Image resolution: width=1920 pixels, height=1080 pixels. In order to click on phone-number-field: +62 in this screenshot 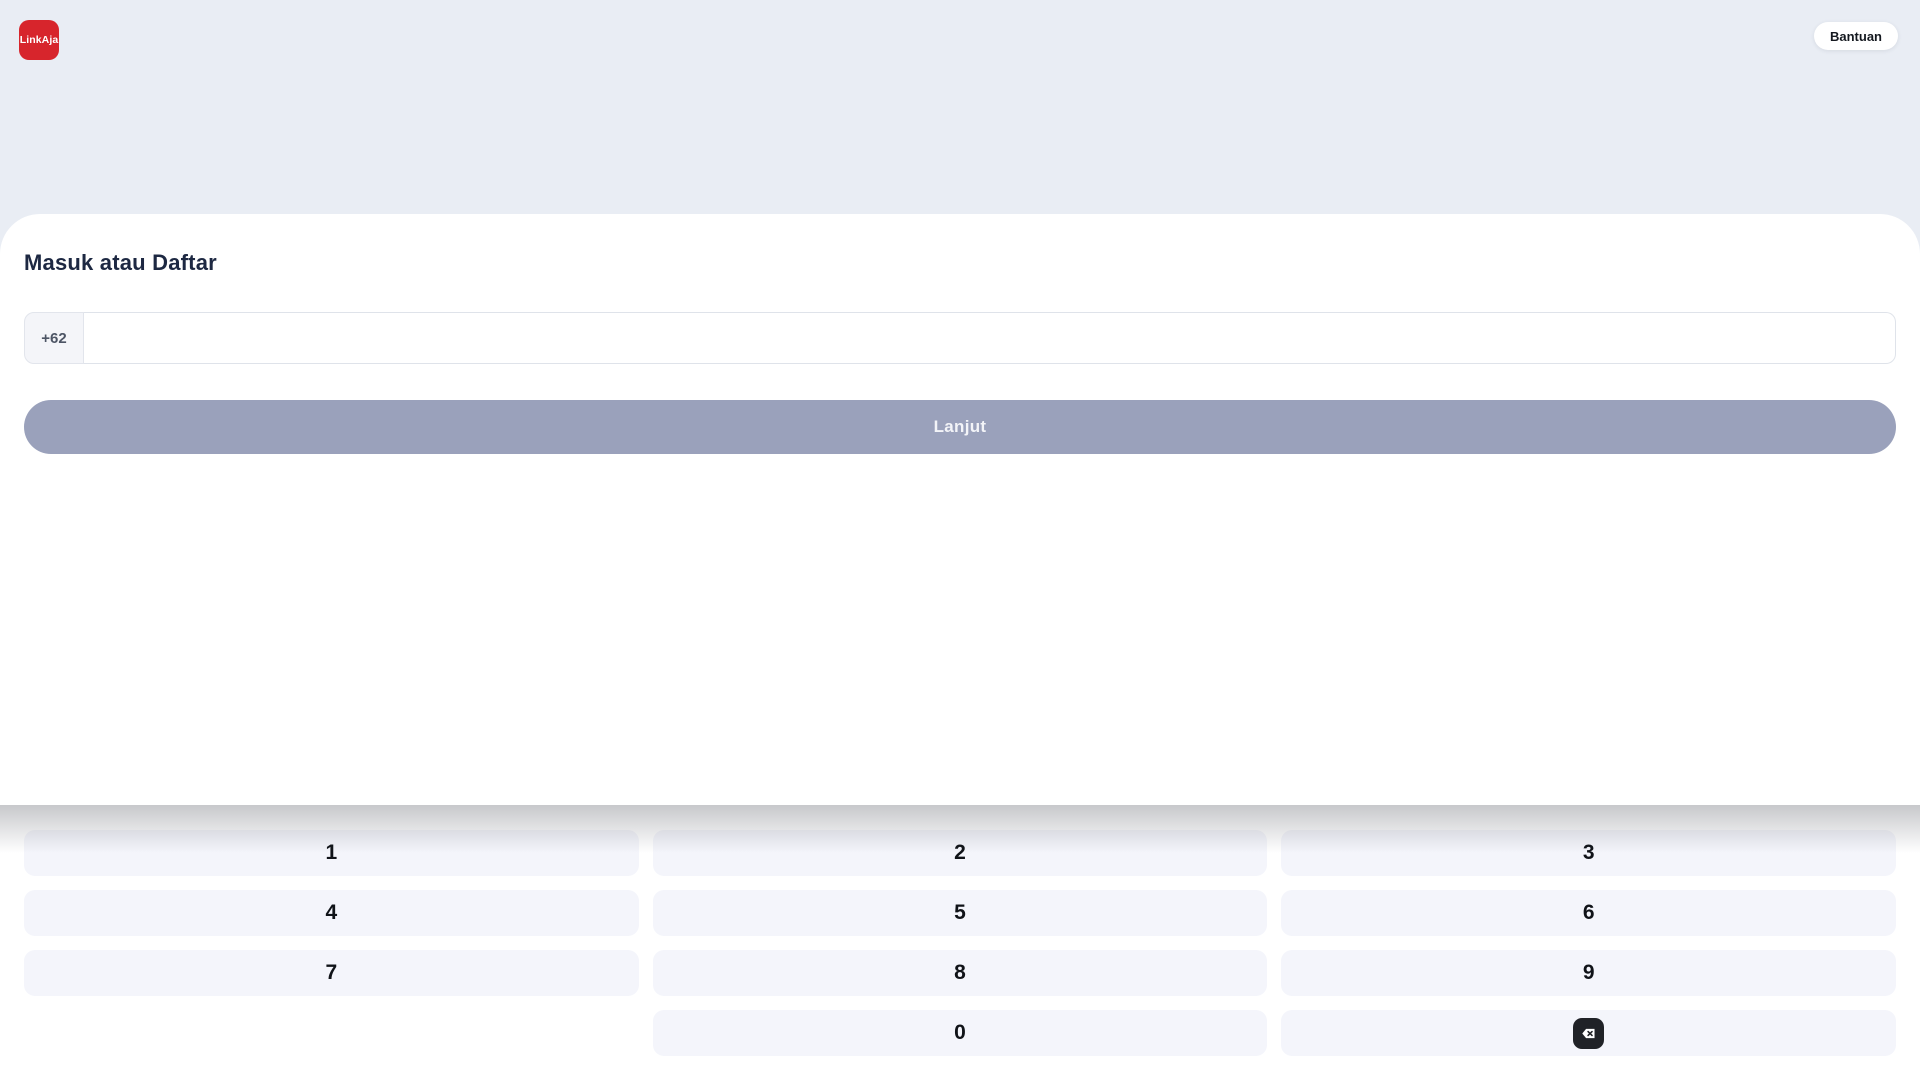, I will do `click(960, 338)`.